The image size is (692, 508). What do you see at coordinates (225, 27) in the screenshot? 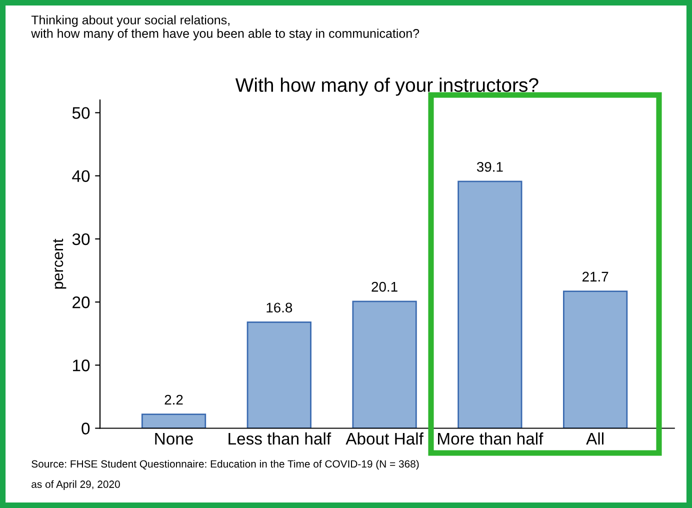
I see `chart-subtitle: Thinking about your social relations, with how many of them have you been able to stay in communication?` at bounding box center [225, 27].